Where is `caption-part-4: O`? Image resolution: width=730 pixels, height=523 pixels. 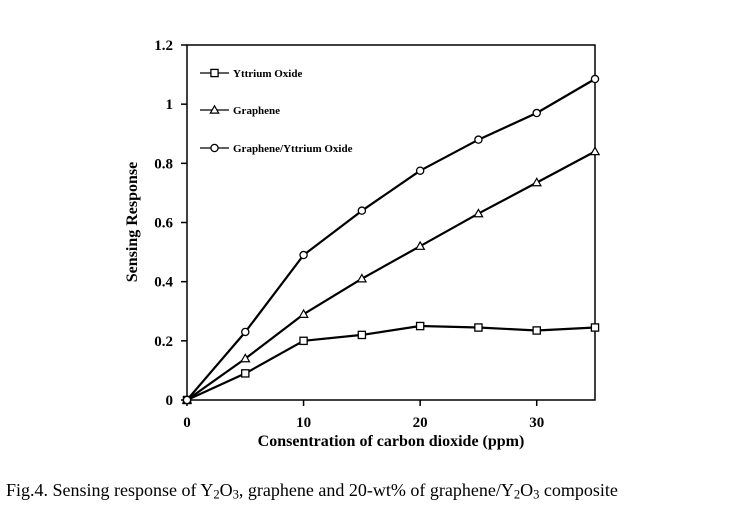
caption-part-4: O is located at coordinates (527, 490).